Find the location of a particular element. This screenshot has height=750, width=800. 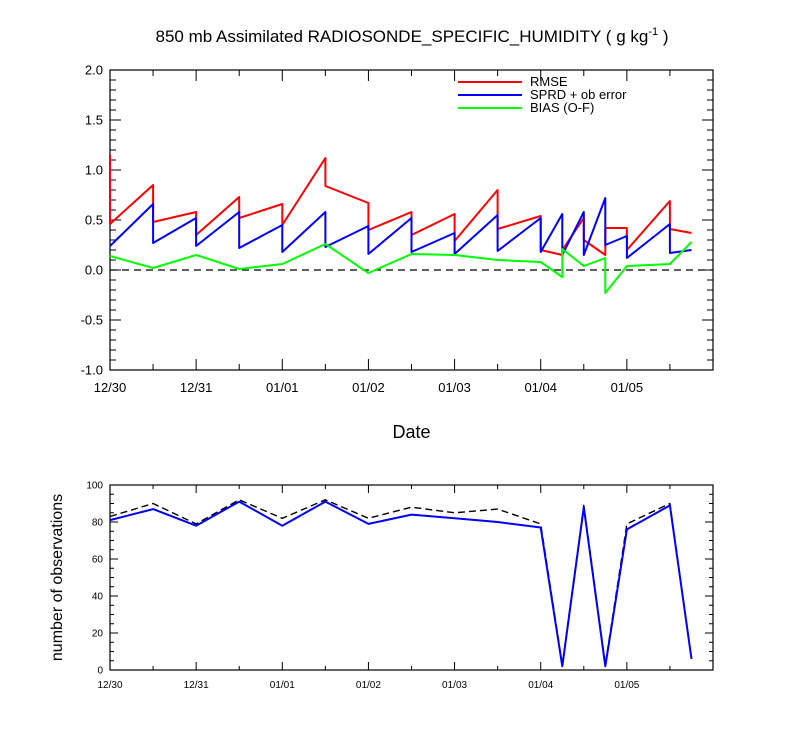

y-tick-label: 60 is located at coordinates (98, 560).